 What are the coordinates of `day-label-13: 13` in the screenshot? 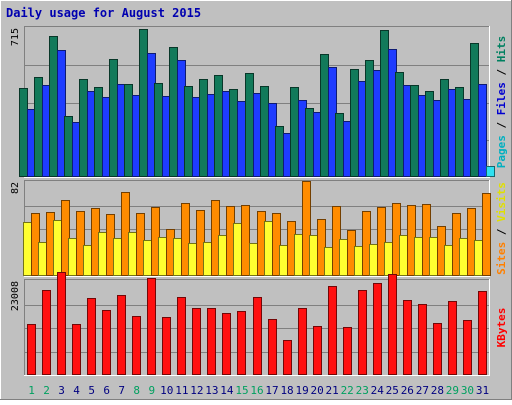 It's located at (211, 390).